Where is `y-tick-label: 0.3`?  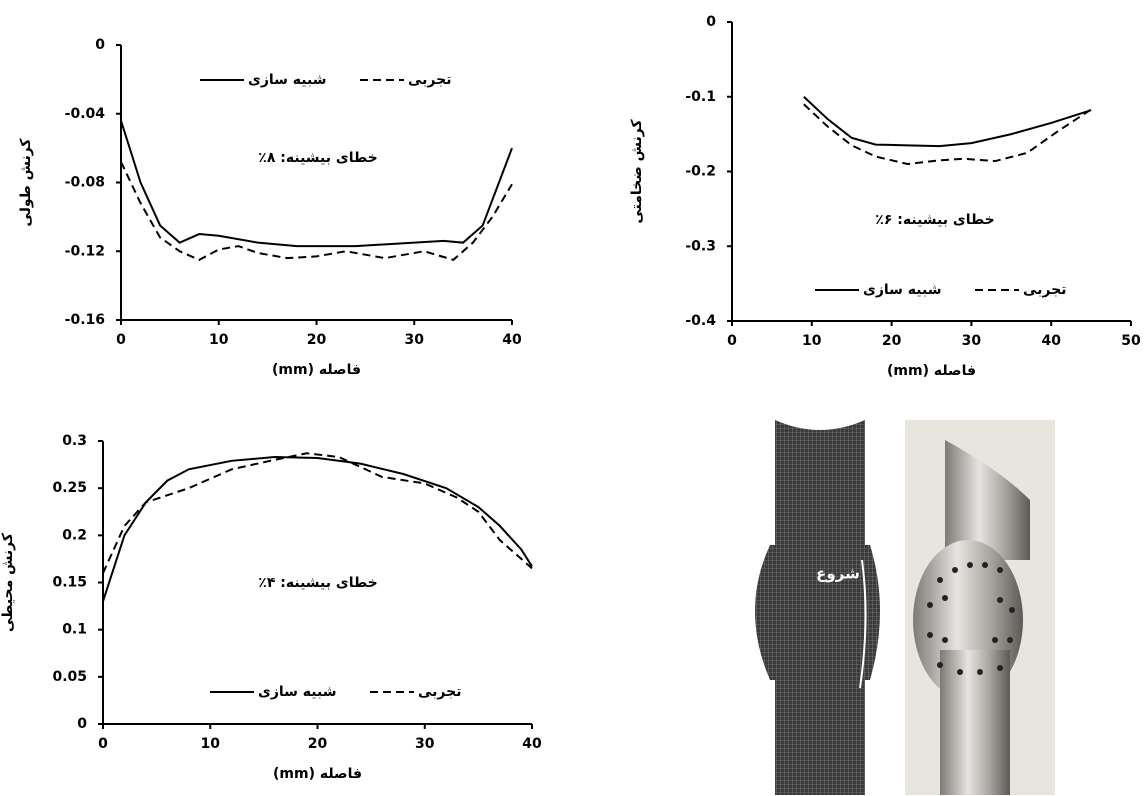
y-tick-label: 0.3 is located at coordinates (74, 441).